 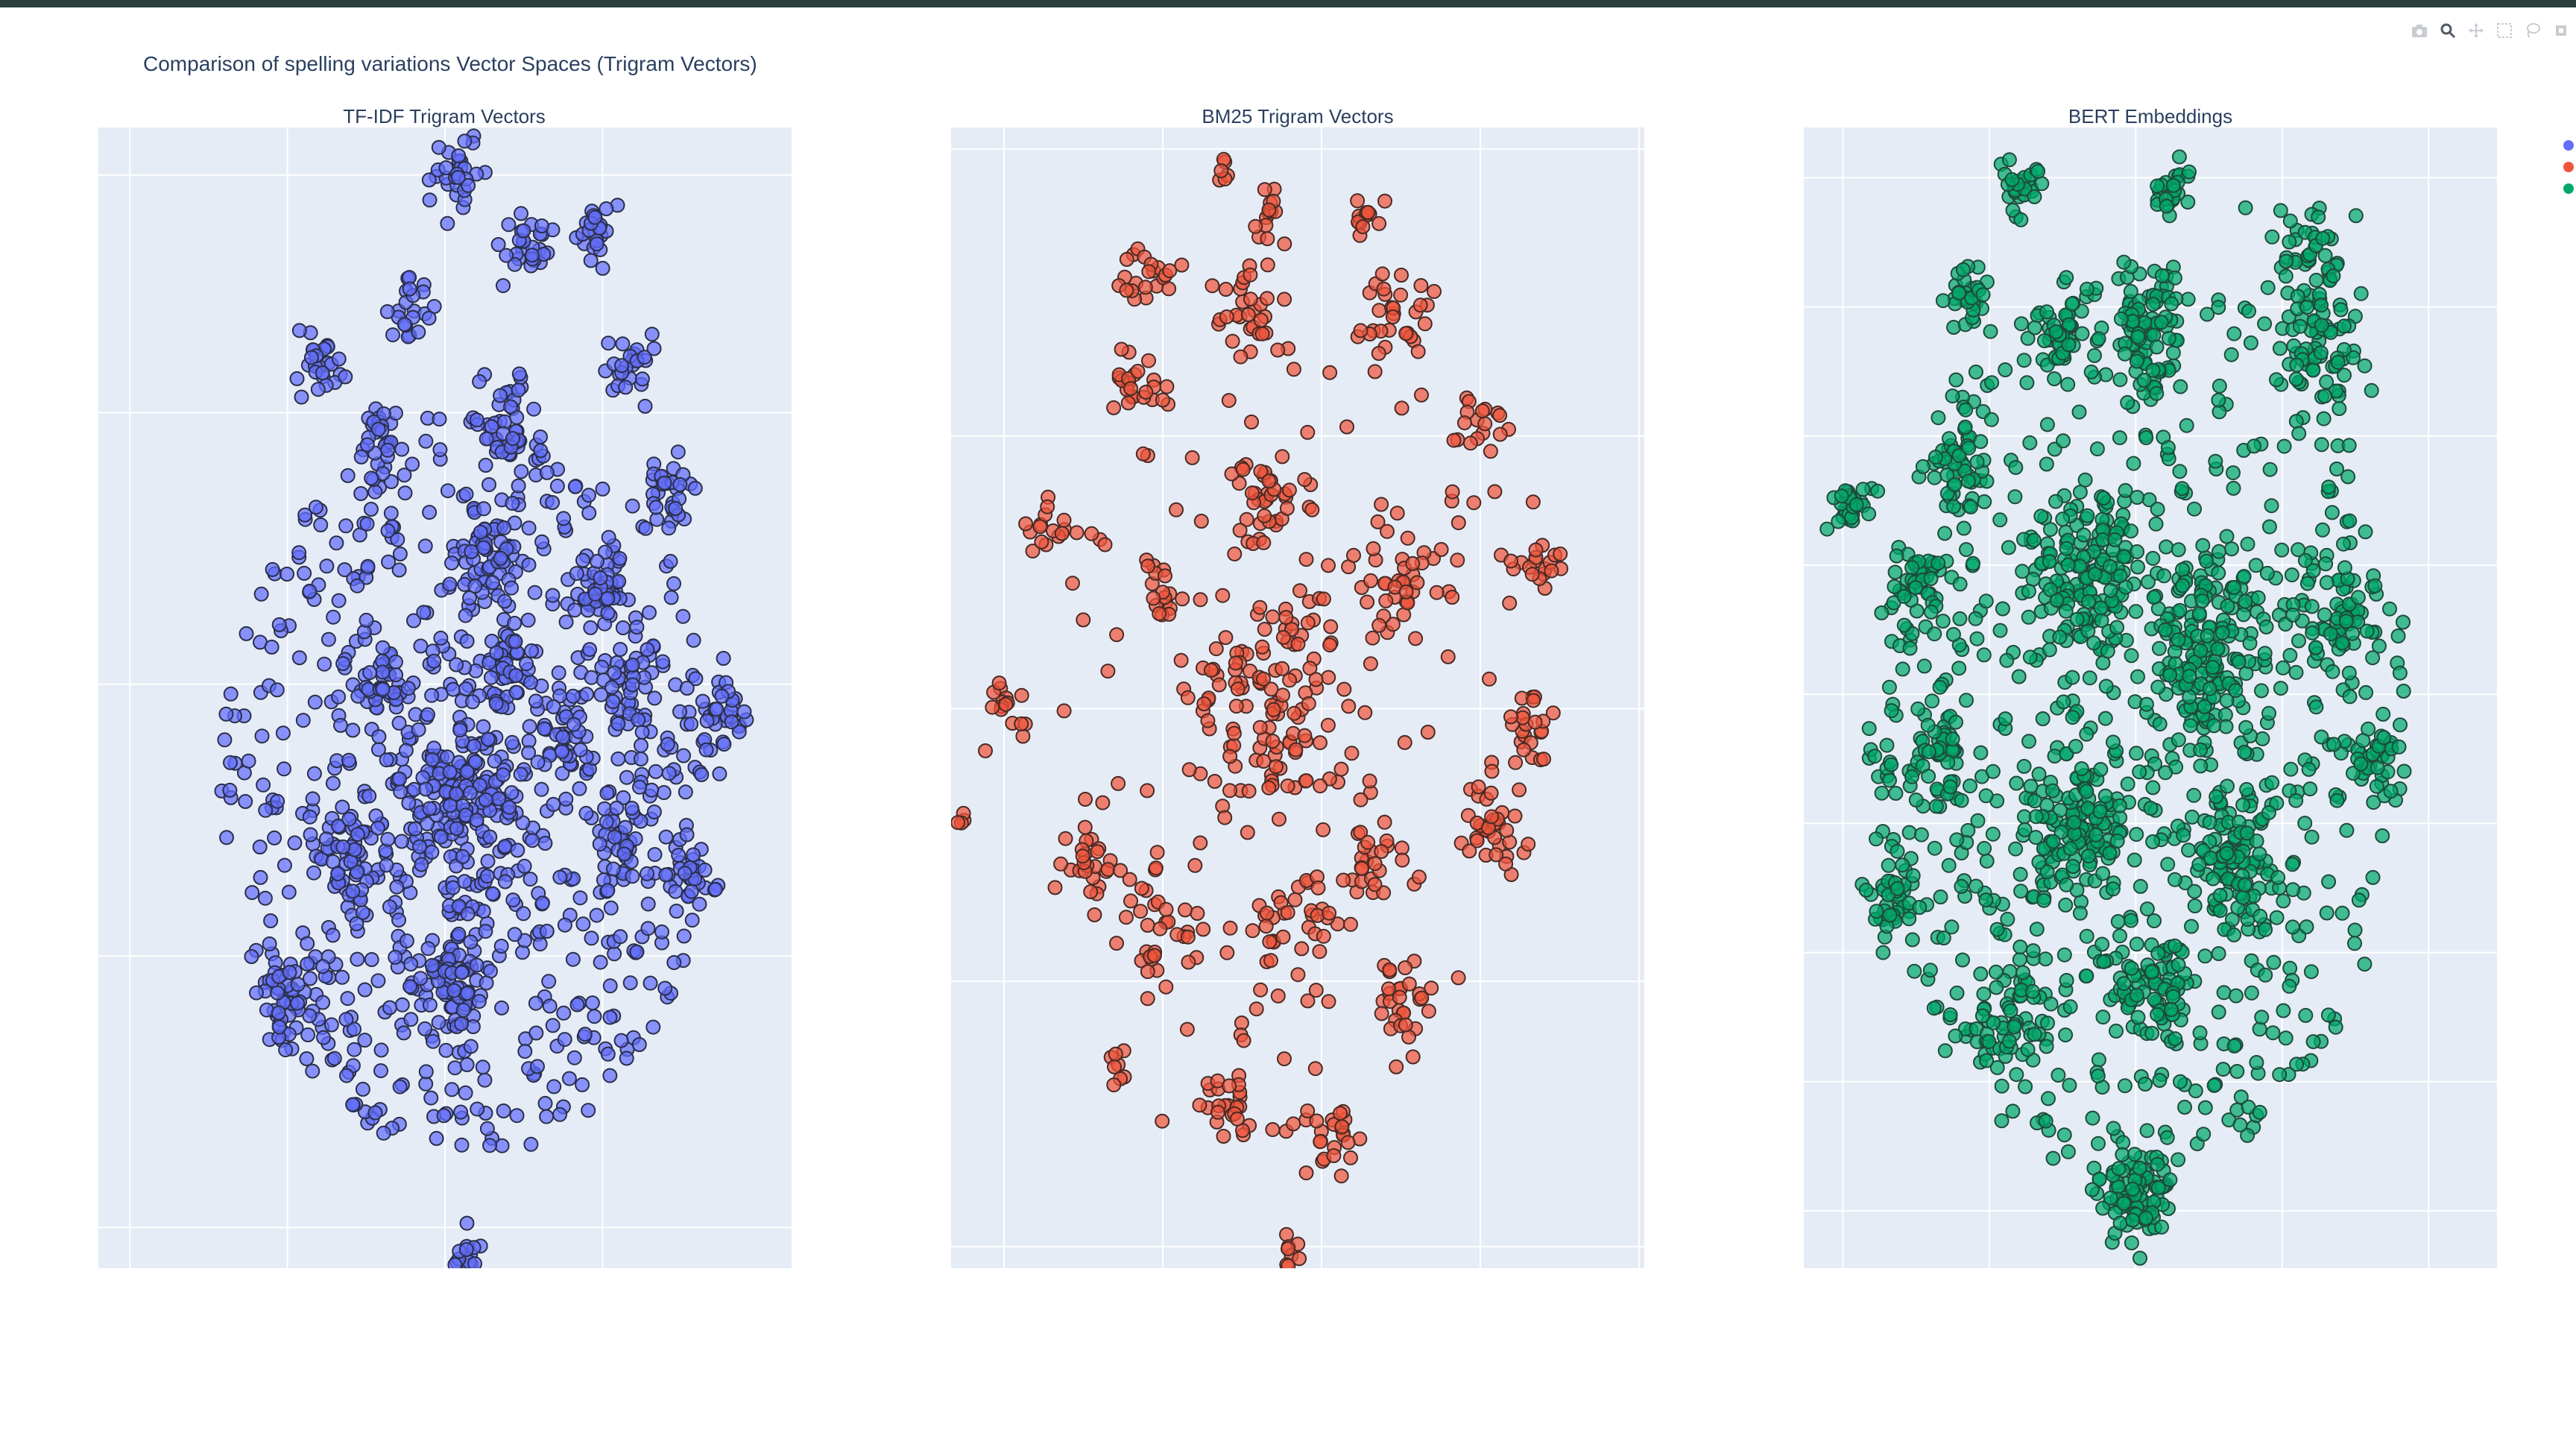 What do you see at coordinates (2505, 31) in the screenshot?
I see `box-select-icon` at bounding box center [2505, 31].